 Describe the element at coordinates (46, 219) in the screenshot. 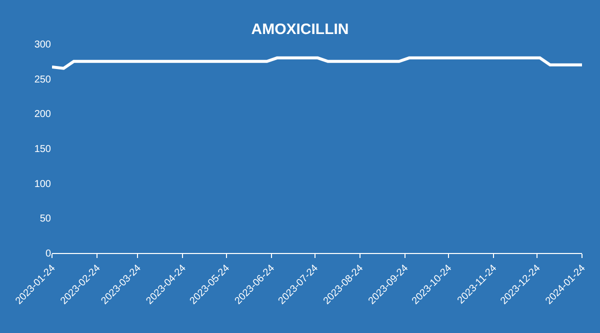

I see `y-tick-label: 50` at that location.